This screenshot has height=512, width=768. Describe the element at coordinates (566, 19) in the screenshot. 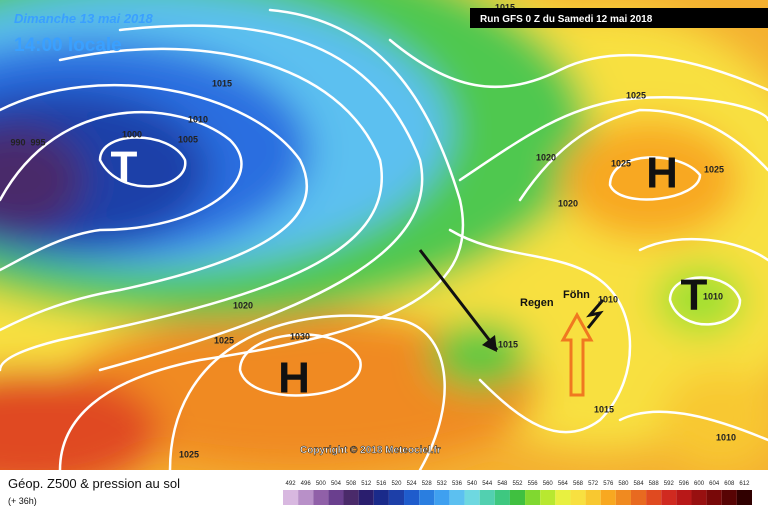

I see `run: Run GFS 0 Z du Samedi 12 mai 2018` at that location.